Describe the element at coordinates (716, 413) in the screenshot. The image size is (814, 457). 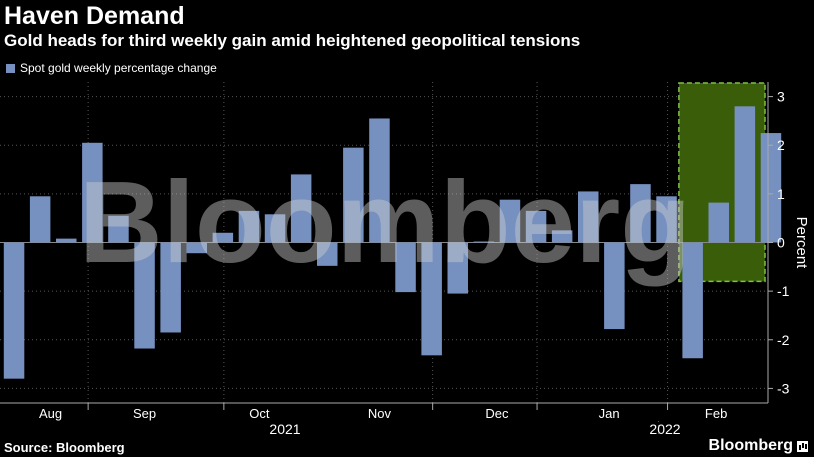
I see `month-label: Feb` at that location.